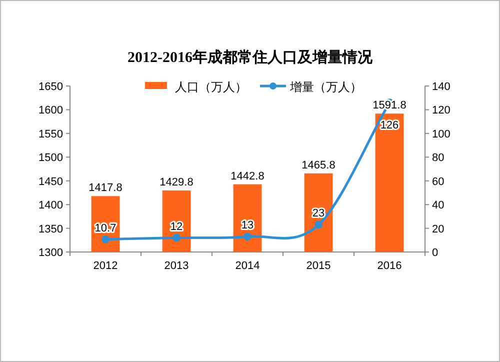 The image size is (500, 362). Describe the element at coordinates (105, 266) in the screenshot. I see `x-tick-label: 2012` at that location.